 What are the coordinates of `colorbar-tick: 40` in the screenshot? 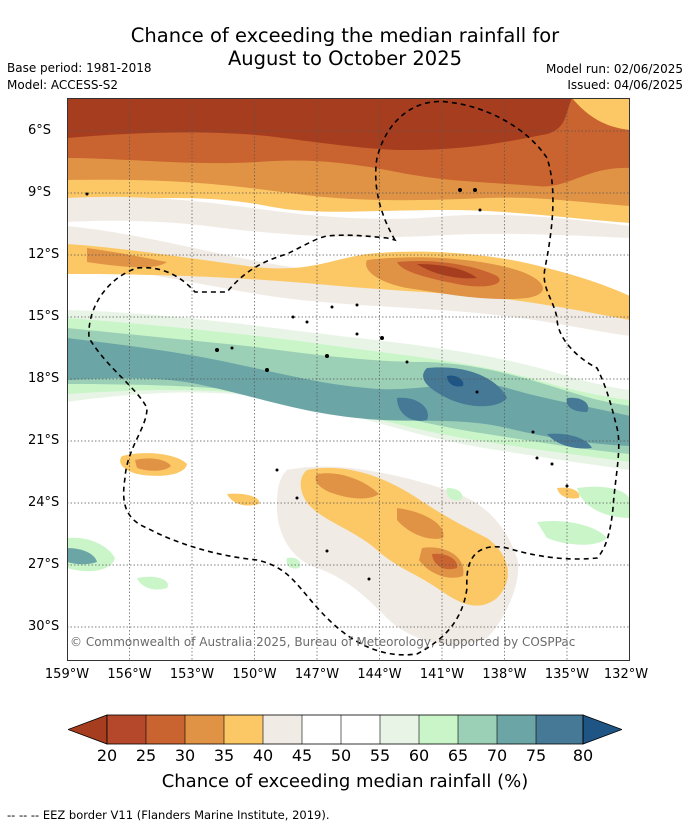 It's located at (263, 755).